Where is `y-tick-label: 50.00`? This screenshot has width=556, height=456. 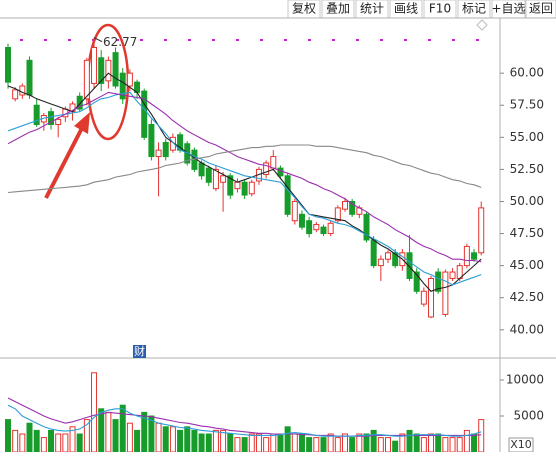 y-tick-label: 50.00 is located at coordinates (527, 201).